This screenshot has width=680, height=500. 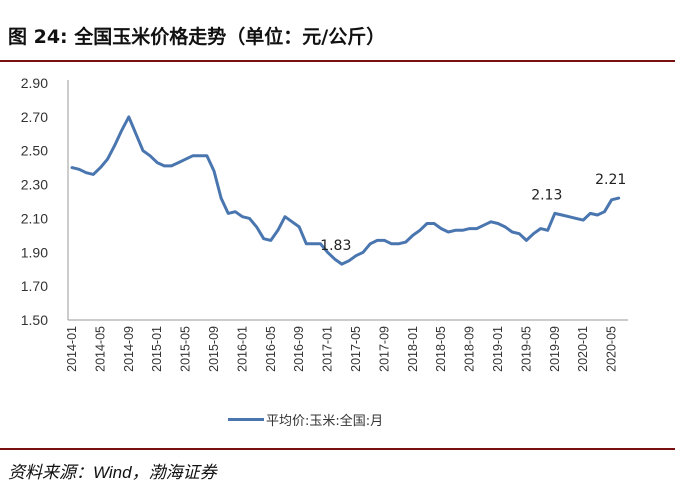 What do you see at coordinates (546, 195) in the screenshot?
I see `data-label: 2.13` at bounding box center [546, 195].